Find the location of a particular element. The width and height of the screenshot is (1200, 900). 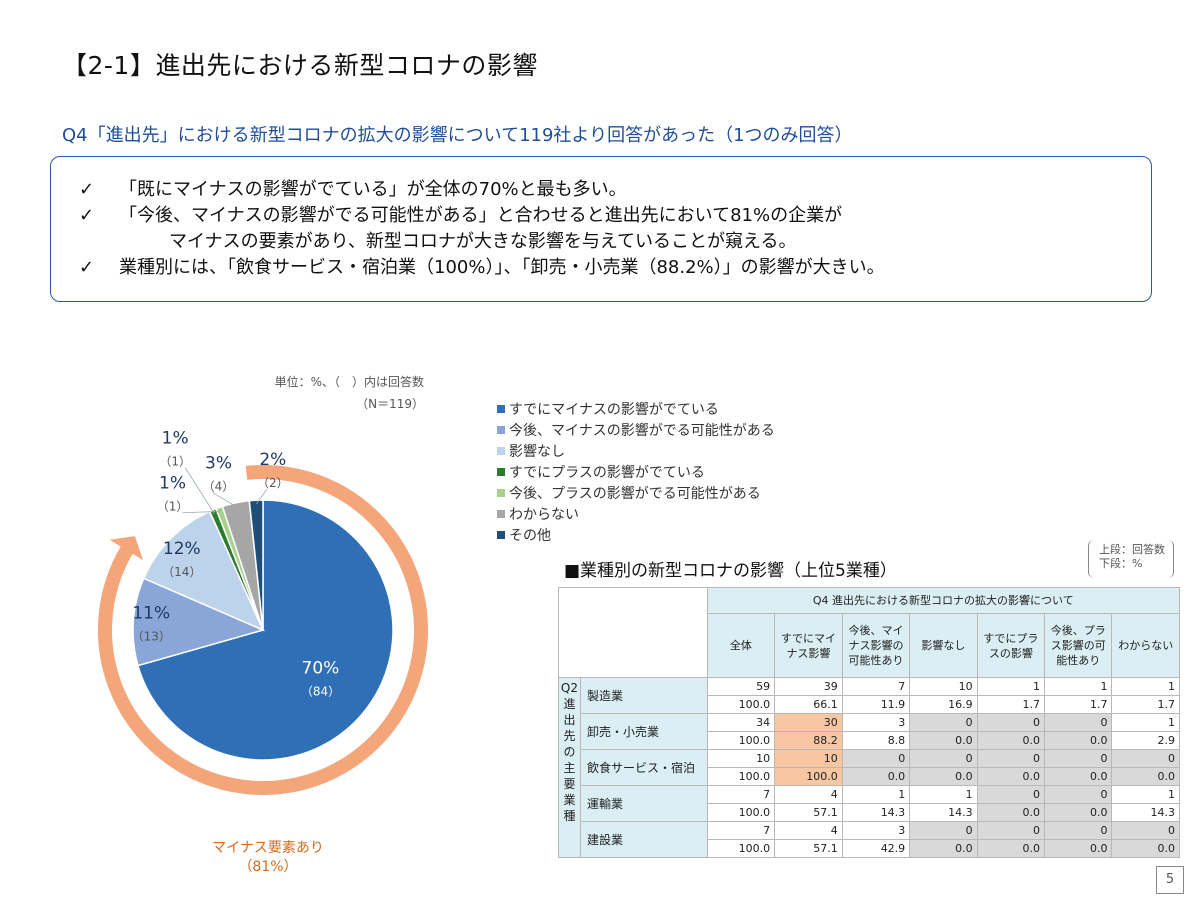

count-cell: 39 is located at coordinates (808, 686).